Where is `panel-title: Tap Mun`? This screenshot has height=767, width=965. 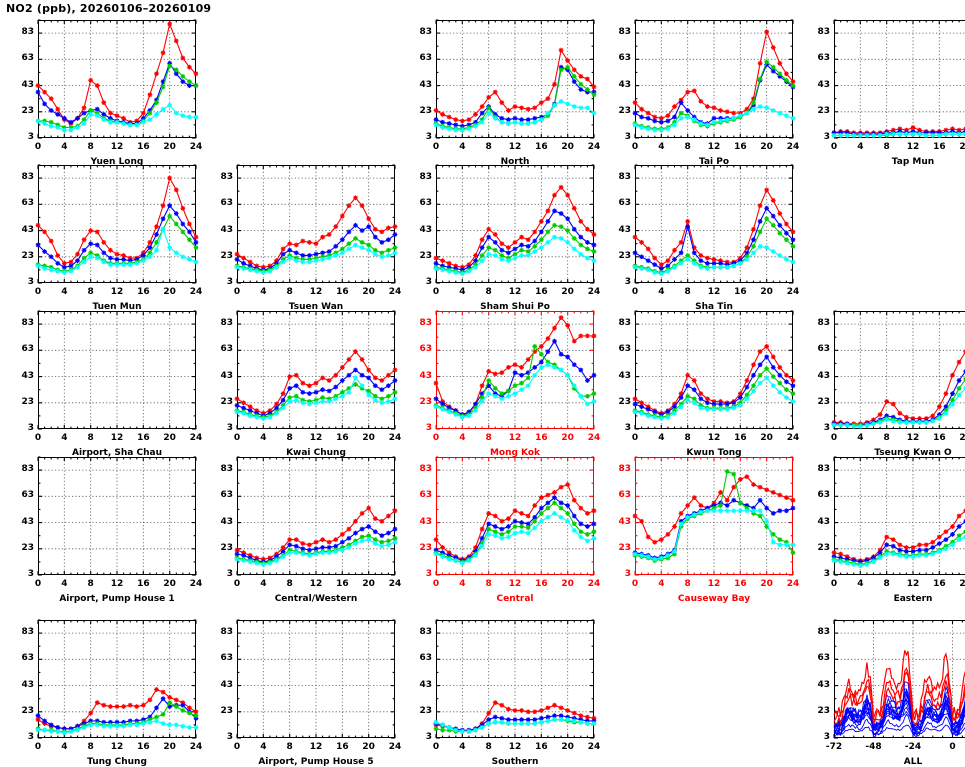 panel-title: Tap Mun is located at coordinates (899, 162).